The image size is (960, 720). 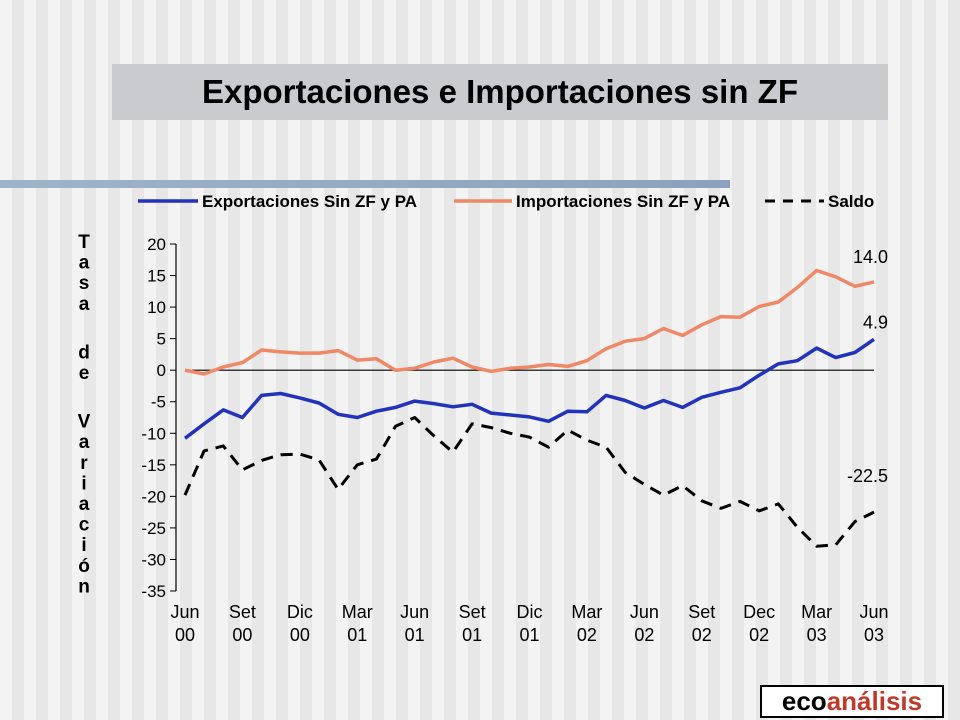 What do you see at coordinates (84, 352) in the screenshot?
I see `y-axis-label-letter: d` at bounding box center [84, 352].